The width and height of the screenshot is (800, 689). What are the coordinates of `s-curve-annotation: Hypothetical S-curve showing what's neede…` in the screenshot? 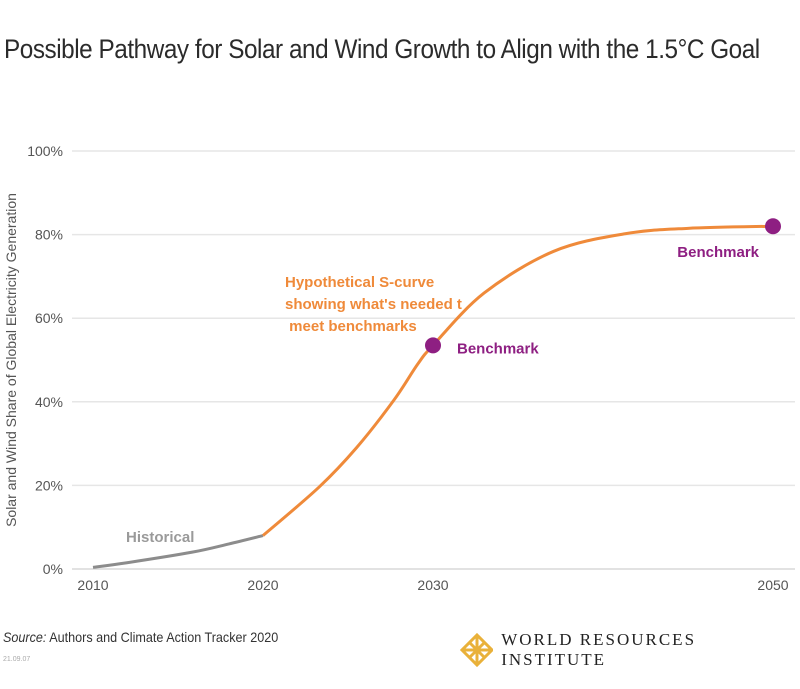 It's located at (373, 304).